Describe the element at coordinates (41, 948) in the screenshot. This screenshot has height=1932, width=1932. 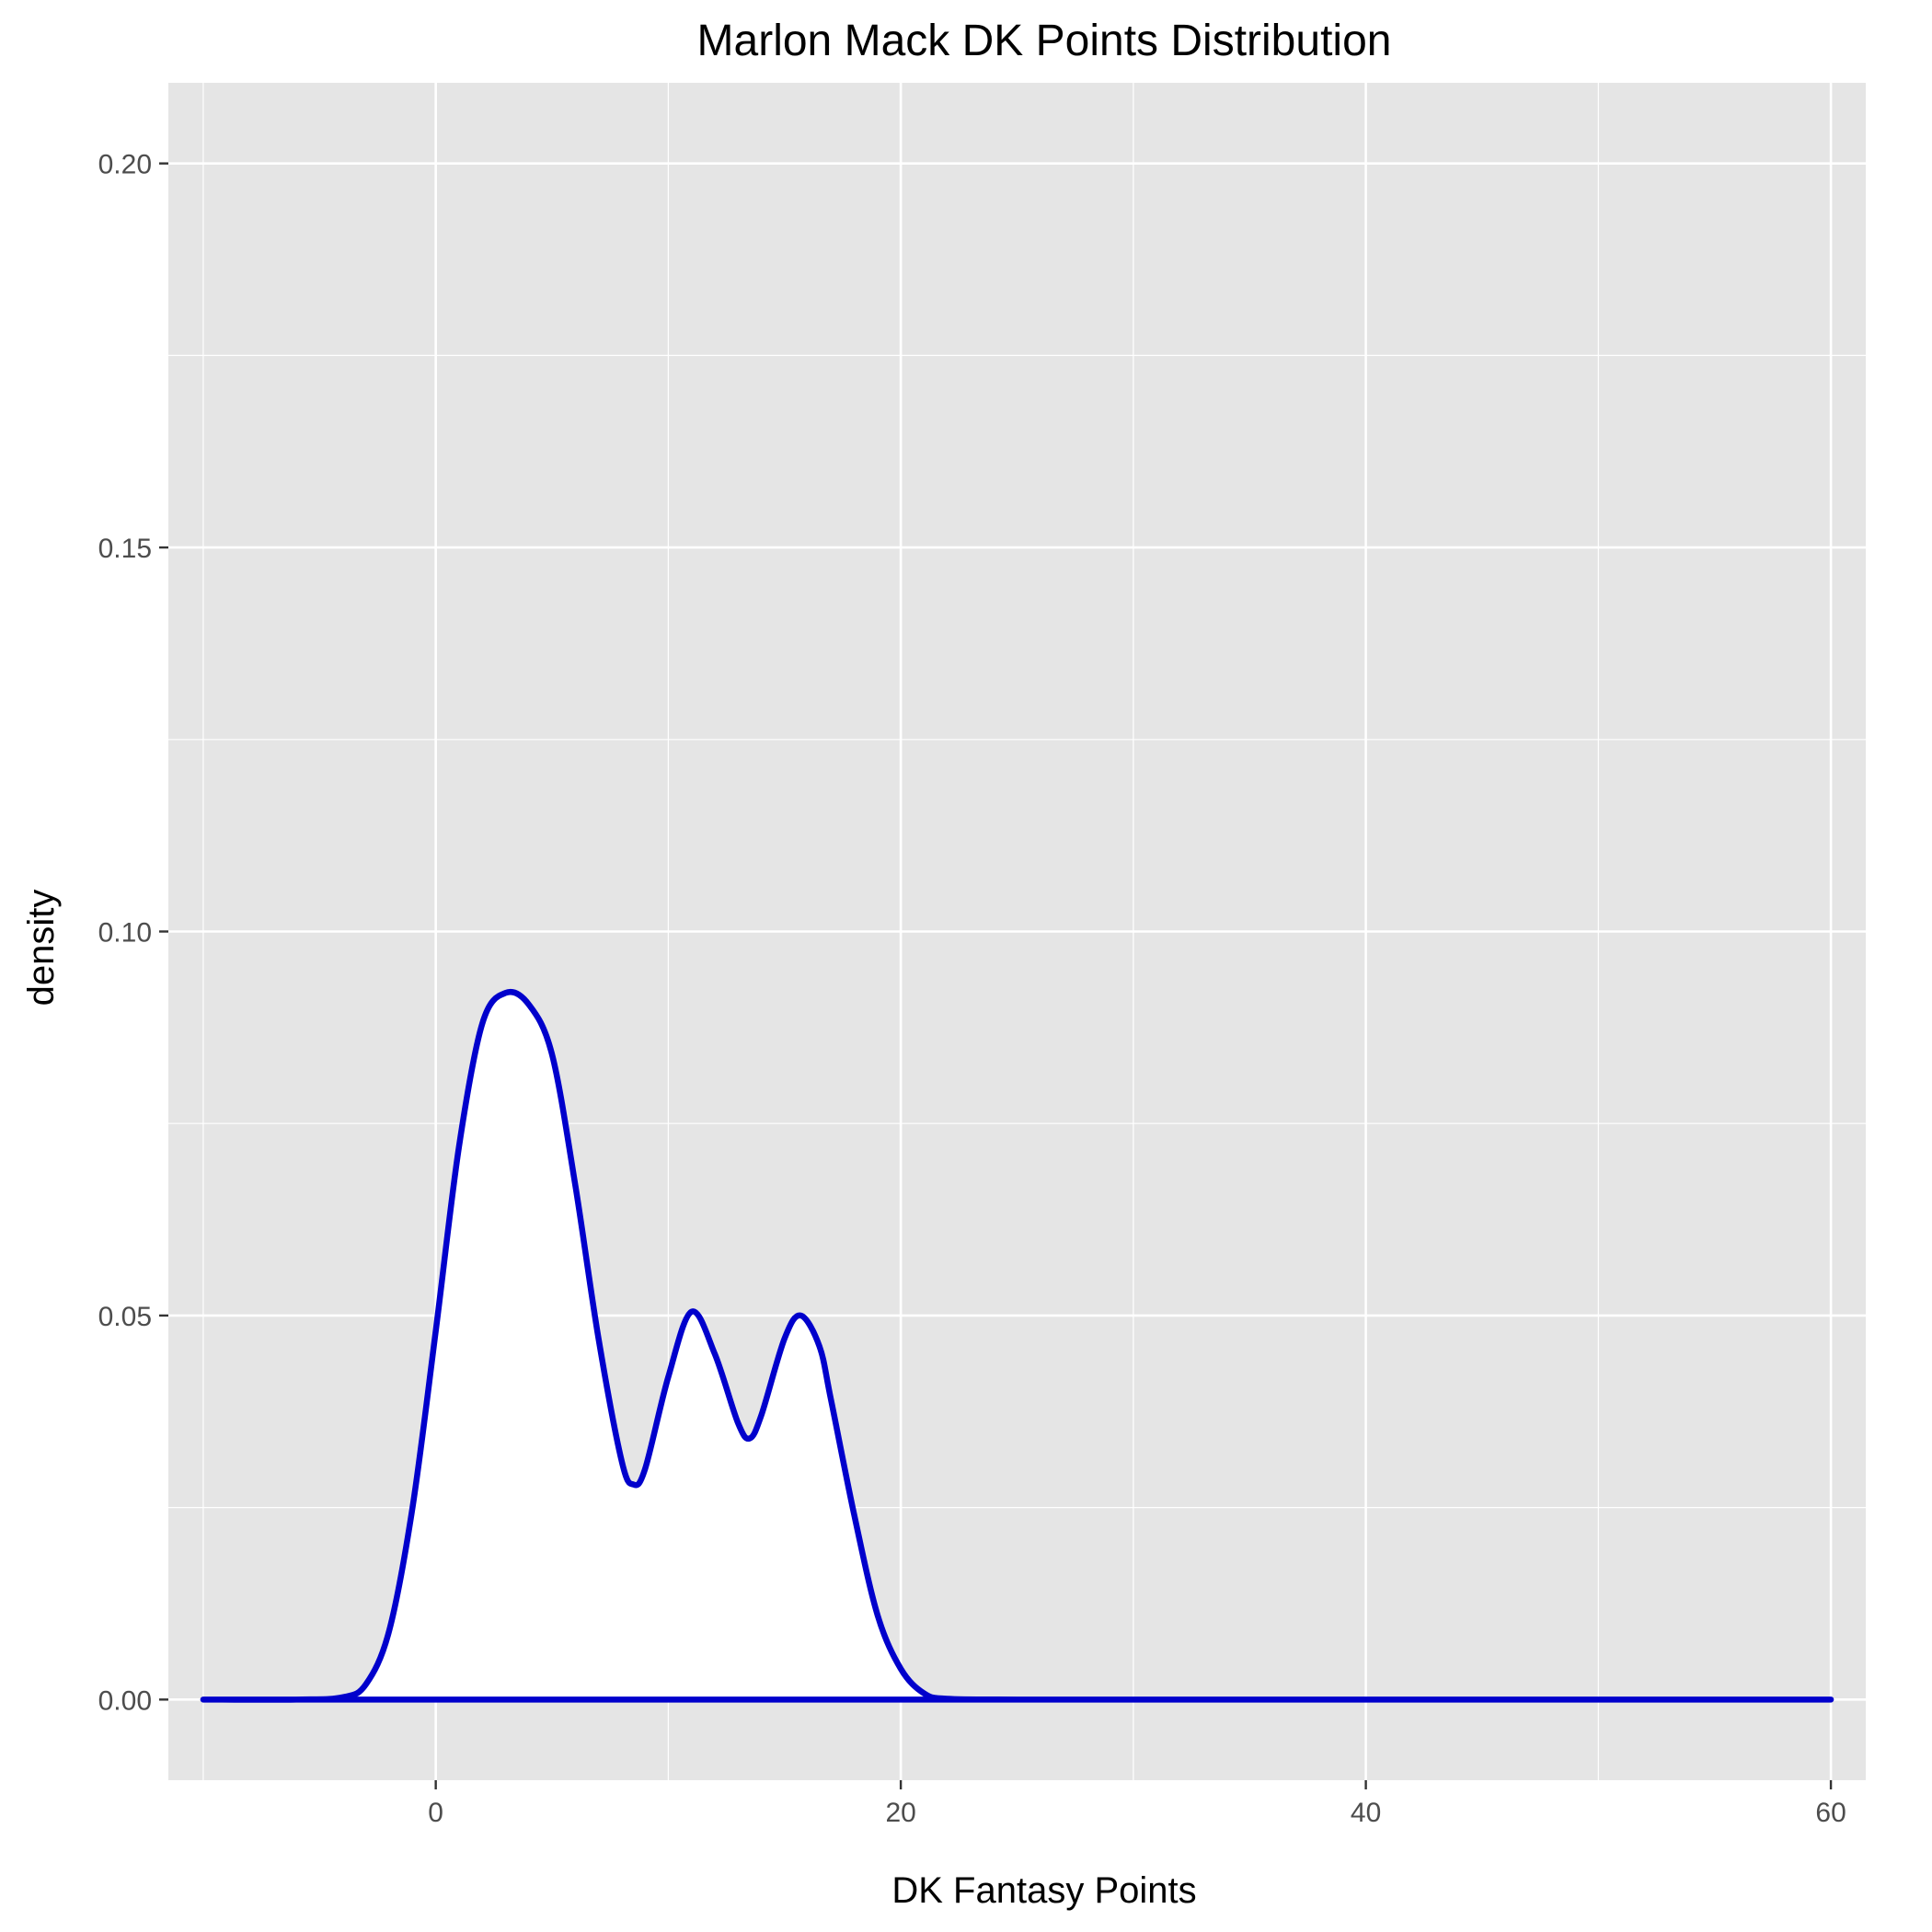
I see `y-axis-title: density` at that location.